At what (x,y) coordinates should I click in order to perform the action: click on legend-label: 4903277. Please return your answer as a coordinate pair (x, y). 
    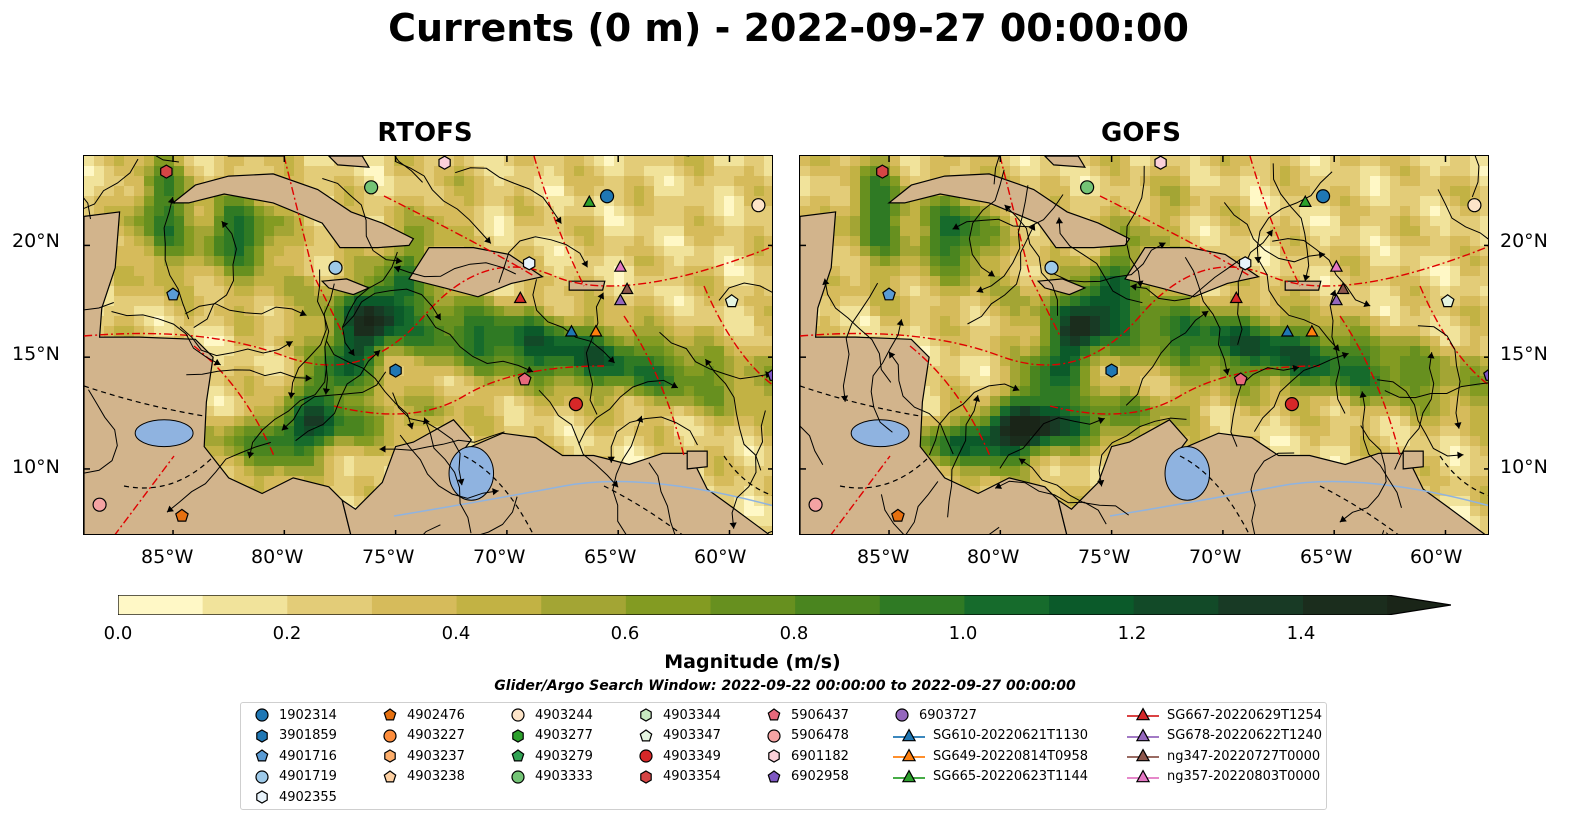
    Looking at the image, I should click on (564, 735).